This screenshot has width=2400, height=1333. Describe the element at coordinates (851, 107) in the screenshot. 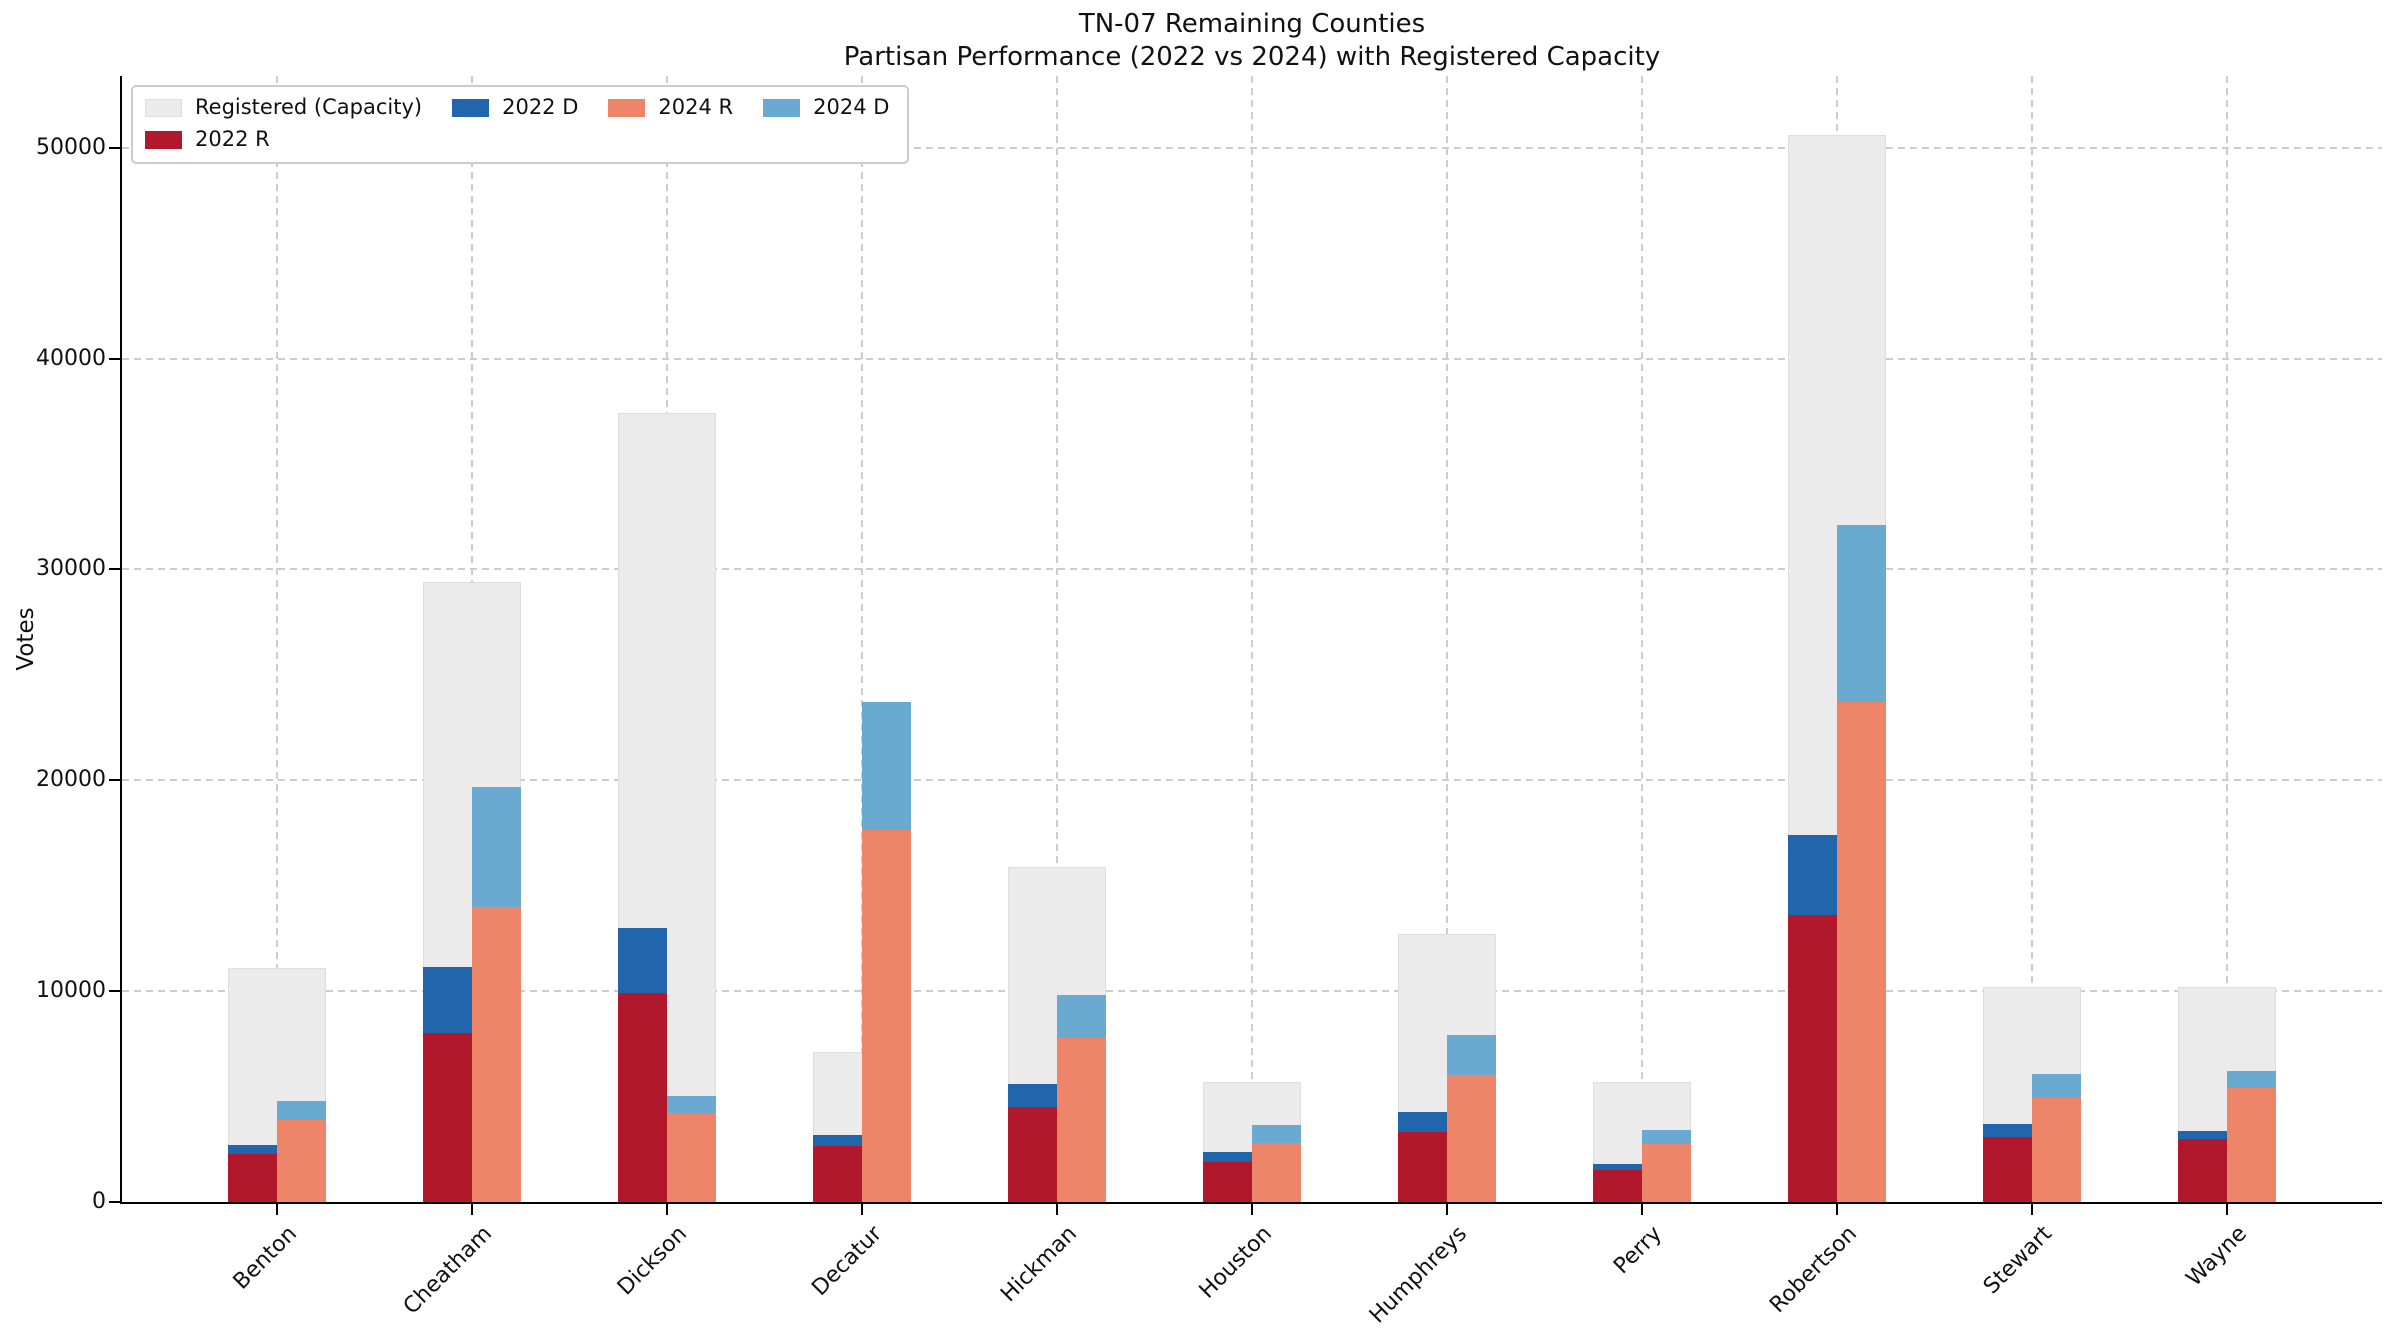

I see `legend-label: 2024 D` at that location.